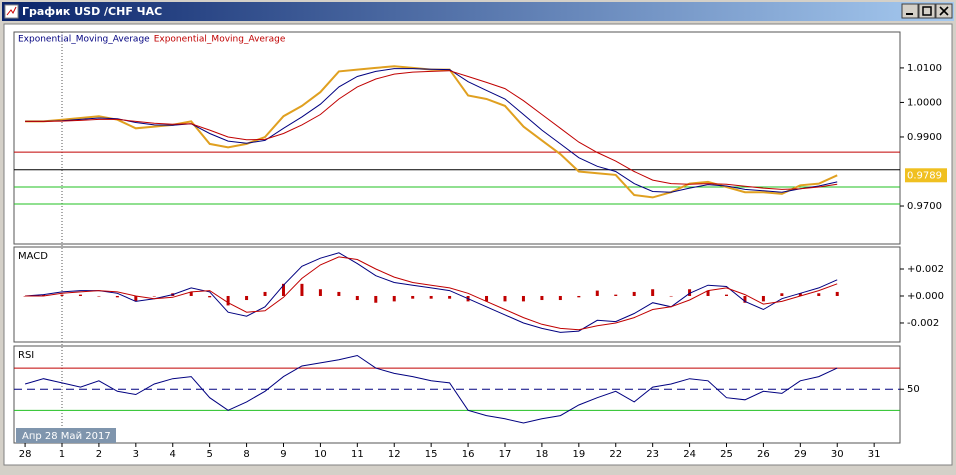  Describe the element at coordinates (542, 454) in the screenshot. I see `x-tick-label: 18` at that location.